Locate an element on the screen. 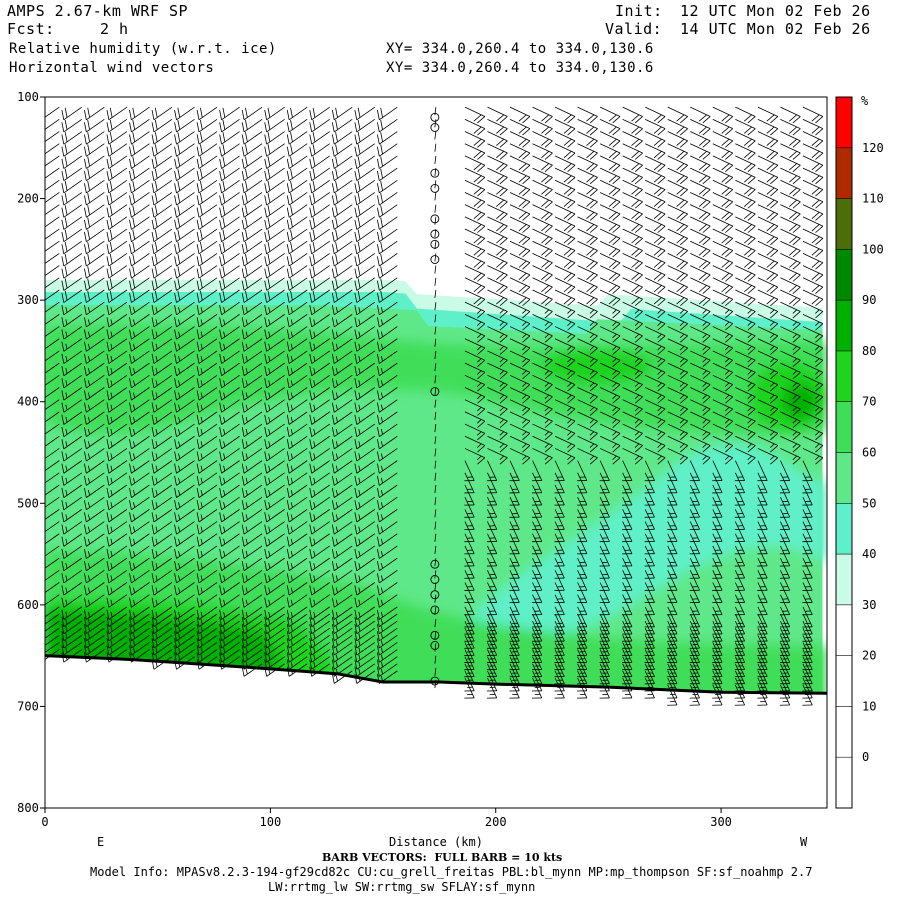  colorbar-label: 110 is located at coordinates (873, 199).